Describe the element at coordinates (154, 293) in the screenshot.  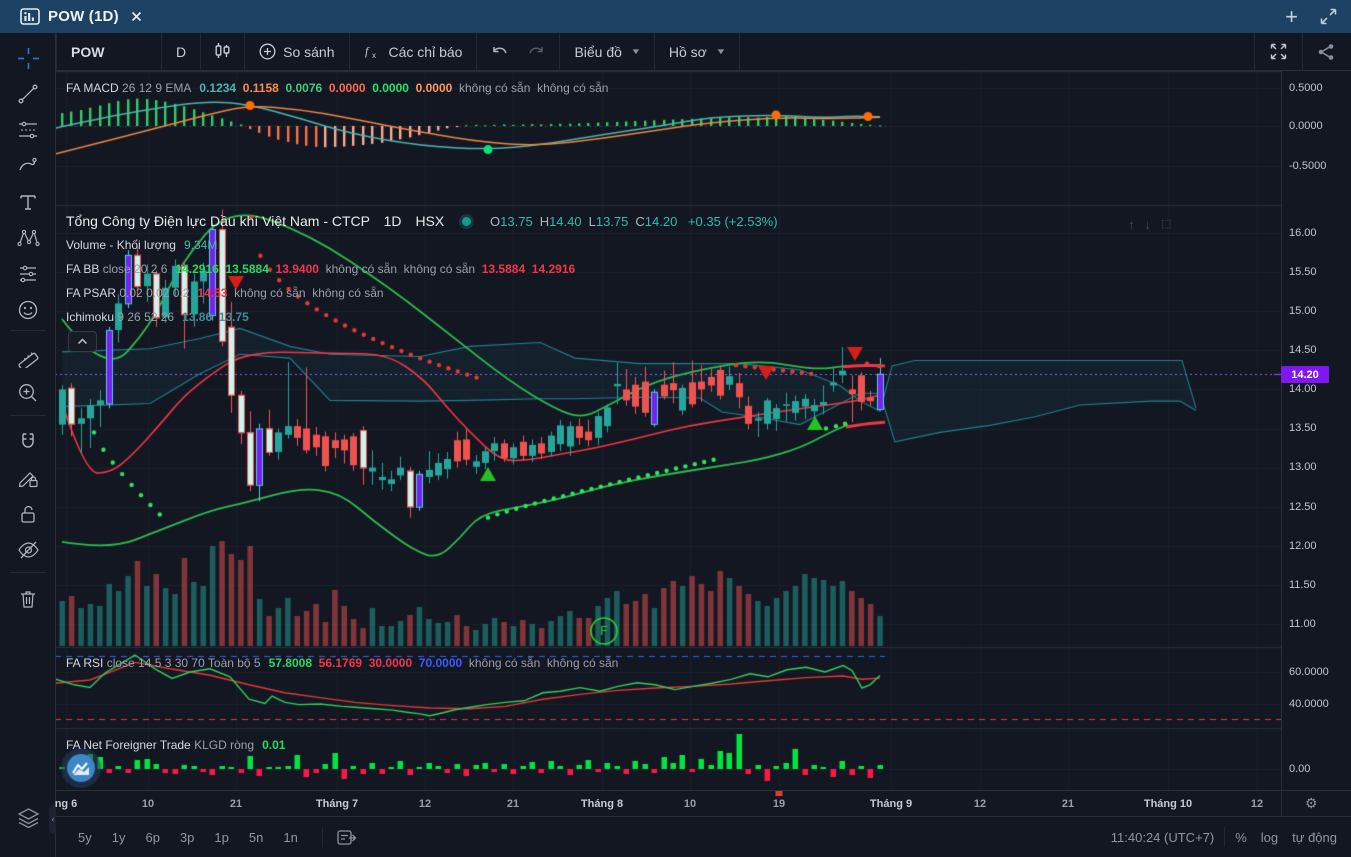
I see `decor: 0.02 0.02 0.2` at that location.